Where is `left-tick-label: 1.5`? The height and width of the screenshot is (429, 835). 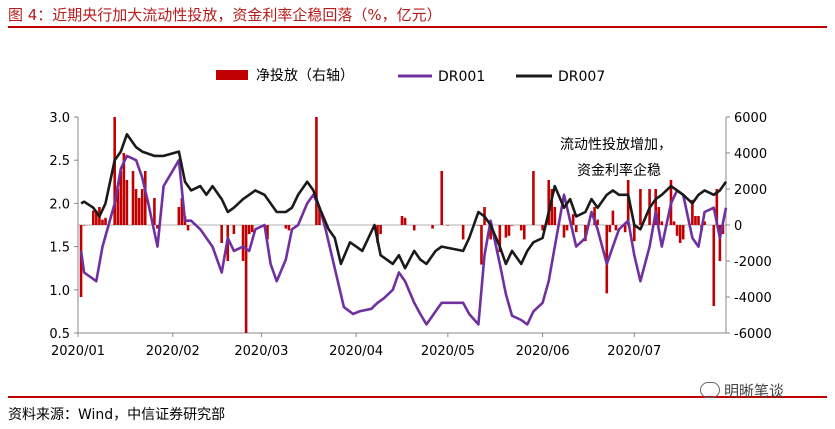
left-tick-label: 1.5 is located at coordinates (59, 248).